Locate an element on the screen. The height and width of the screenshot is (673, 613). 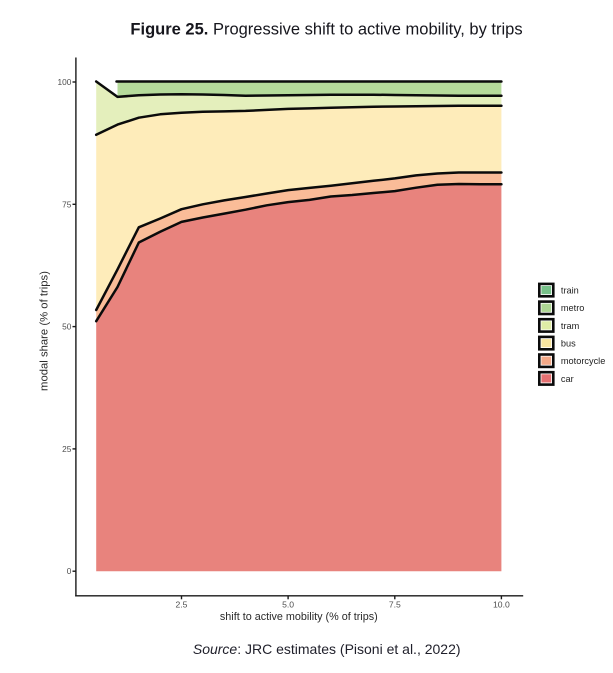
svg-text: 0 is located at coordinates (69, 571).